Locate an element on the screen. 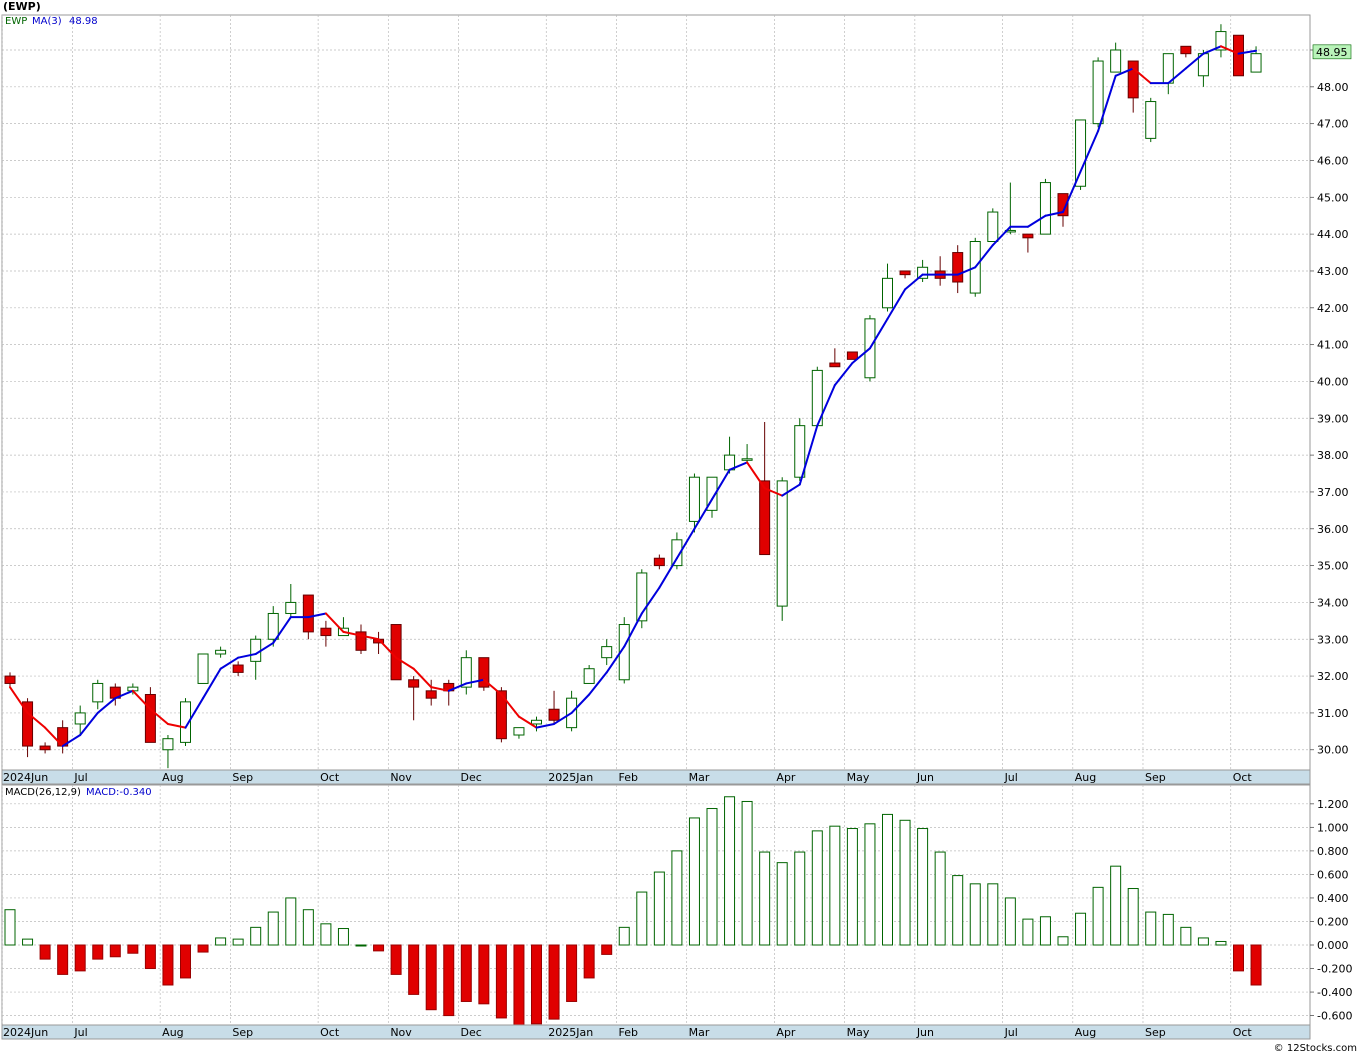 The image size is (1360, 1056). macd-x-tick-label: May is located at coordinates (858, 1032).